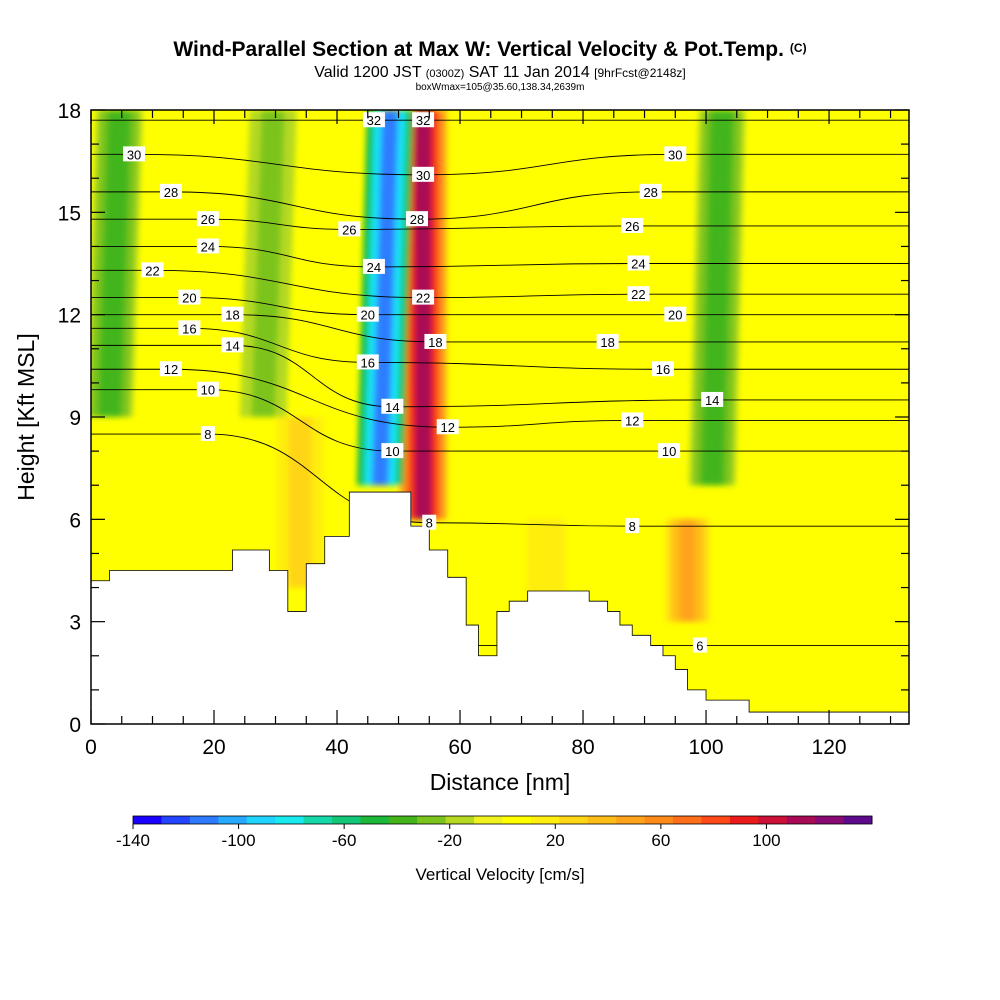 This screenshot has height=1000, width=1000. What do you see at coordinates (449, 840) in the screenshot?
I see `colorbar-tick-label: -20` at bounding box center [449, 840].